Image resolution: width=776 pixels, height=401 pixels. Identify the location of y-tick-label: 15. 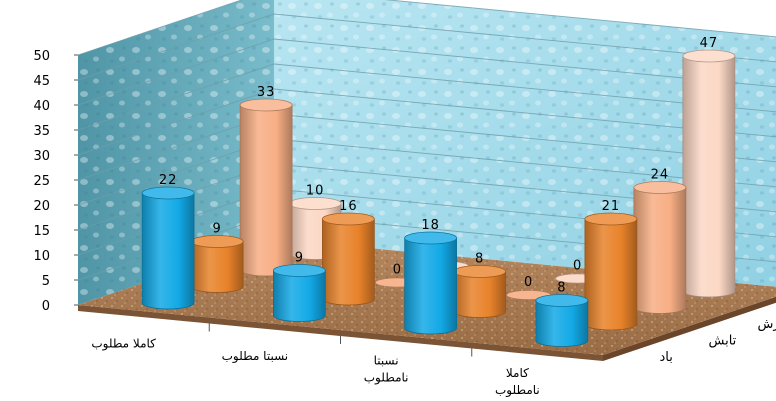
(41, 231).